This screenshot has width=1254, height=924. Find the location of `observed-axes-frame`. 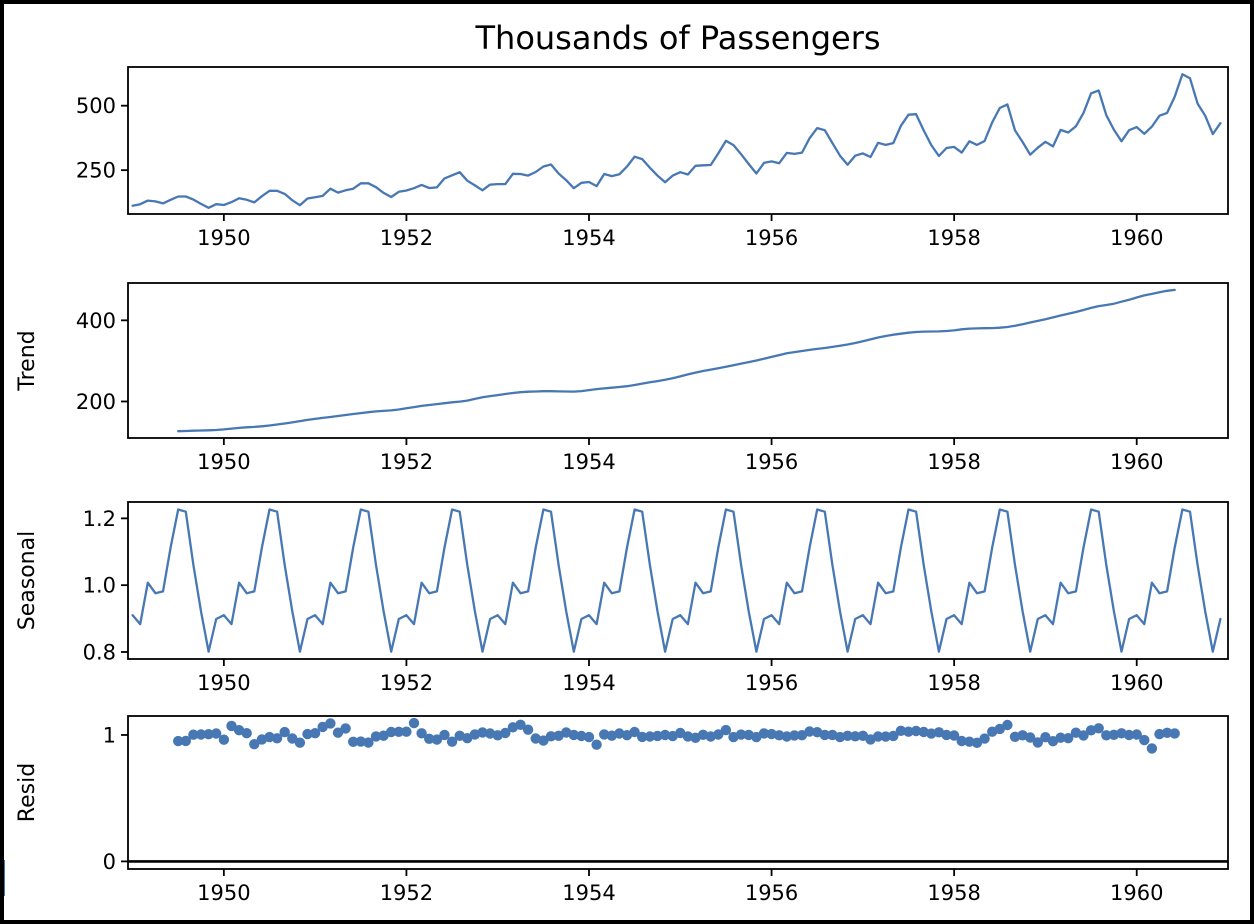

observed-axes-frame is located at coordinates (678, 140).